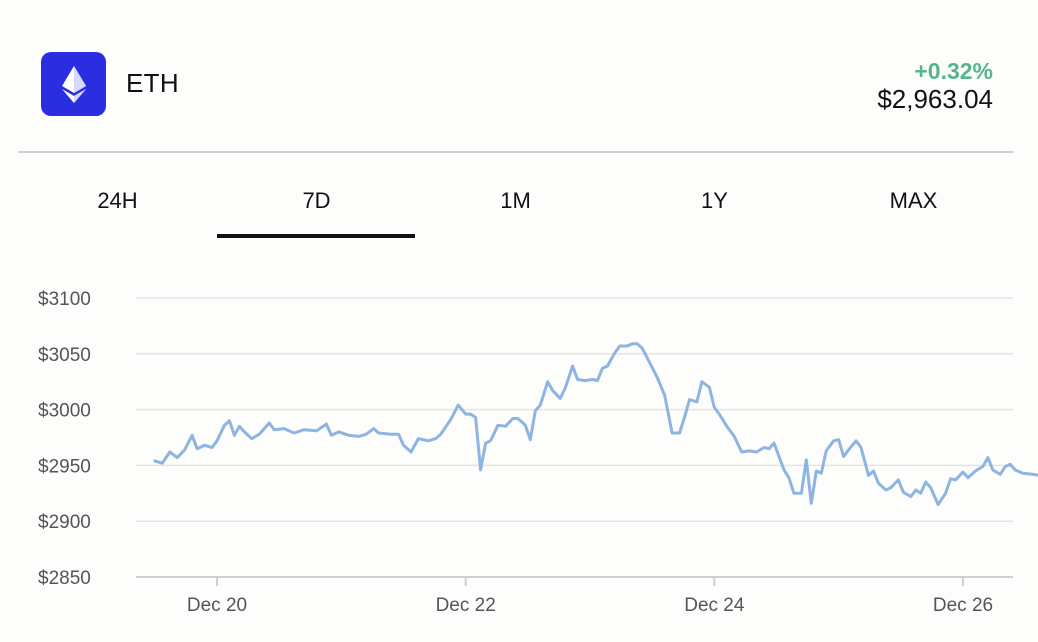  What do you see at coordinates (152, 83) in the screenshot?
I see `asset-ticker: ETH` at bounding box center [152, 83].